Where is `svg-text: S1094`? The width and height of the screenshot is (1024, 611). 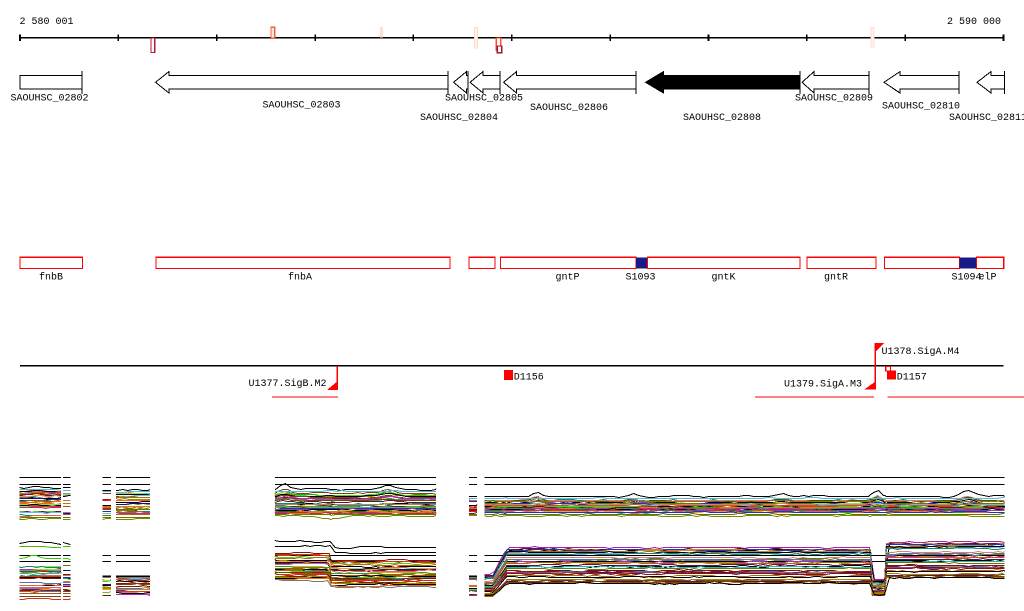
svg-text: S1094 is located at coordinates (967, 278).